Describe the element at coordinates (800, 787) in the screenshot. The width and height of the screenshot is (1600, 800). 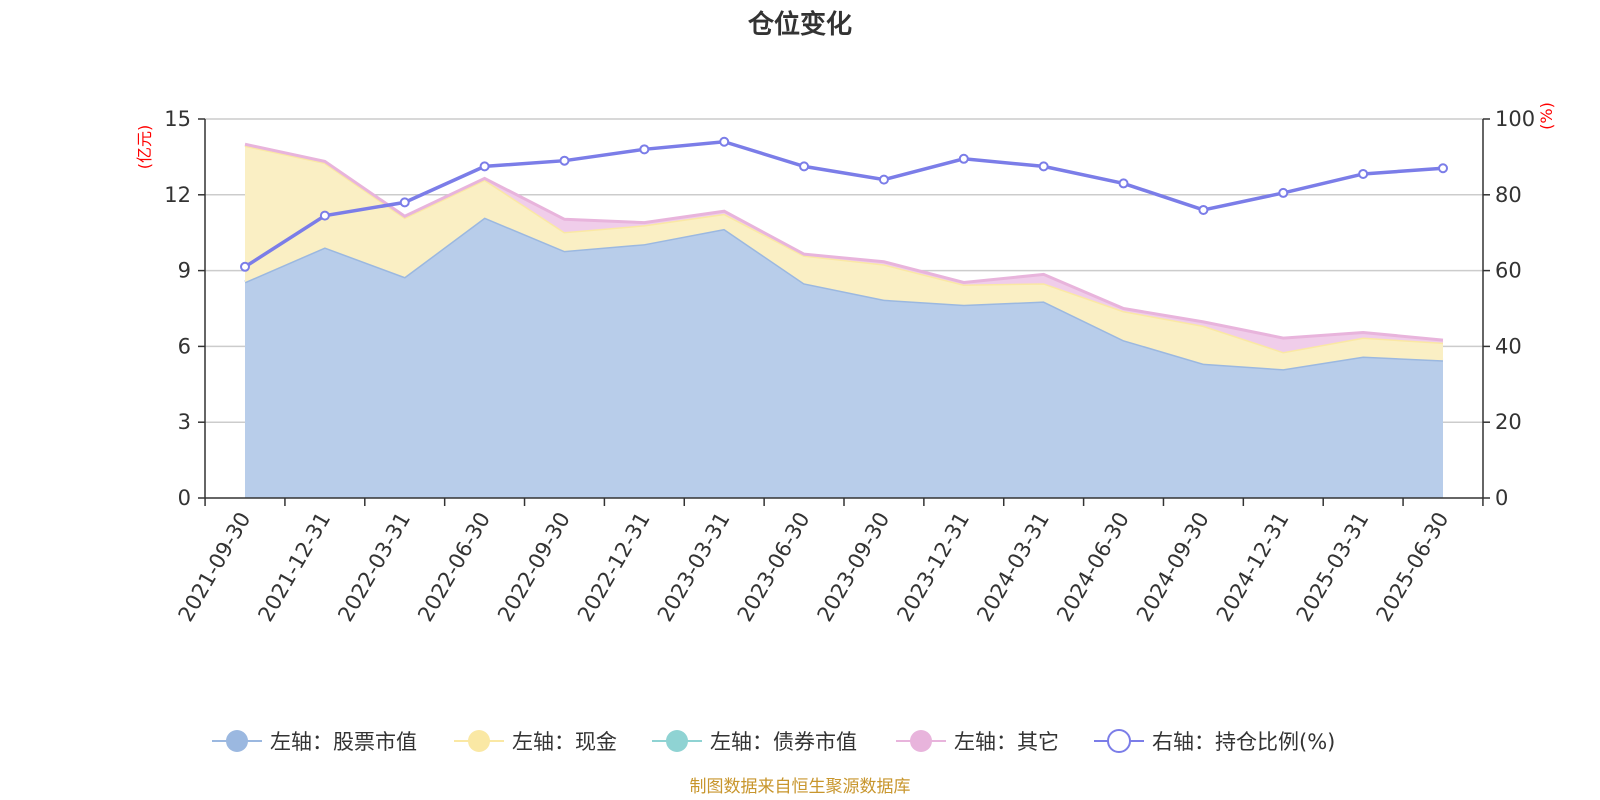
I see `data-source-note: 制图数据来自恒生聚源数据库` at that location.